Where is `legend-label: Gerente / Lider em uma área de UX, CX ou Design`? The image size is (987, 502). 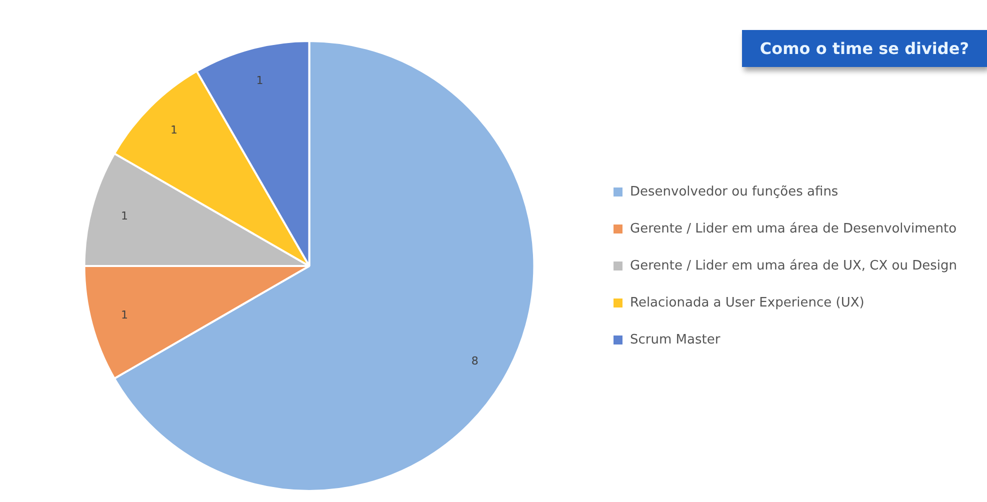
legend-label: Gerente / Lider em uma área de UX, CX ou Design is located at coordinates (793, 266).